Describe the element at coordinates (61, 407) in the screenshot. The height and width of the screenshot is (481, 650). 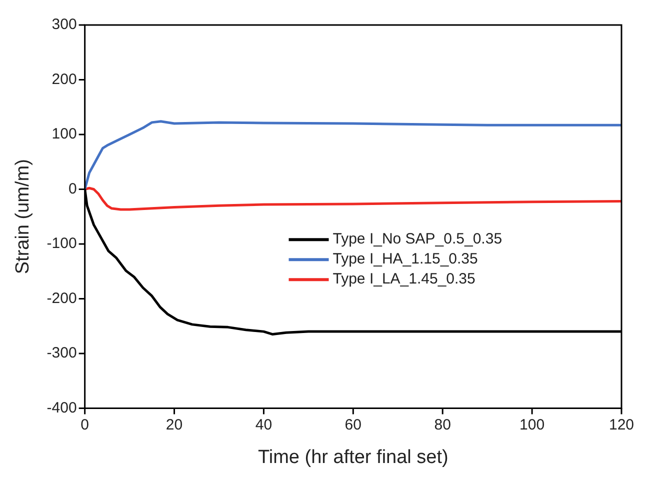
I see `y-tick-label: -400` at that location.